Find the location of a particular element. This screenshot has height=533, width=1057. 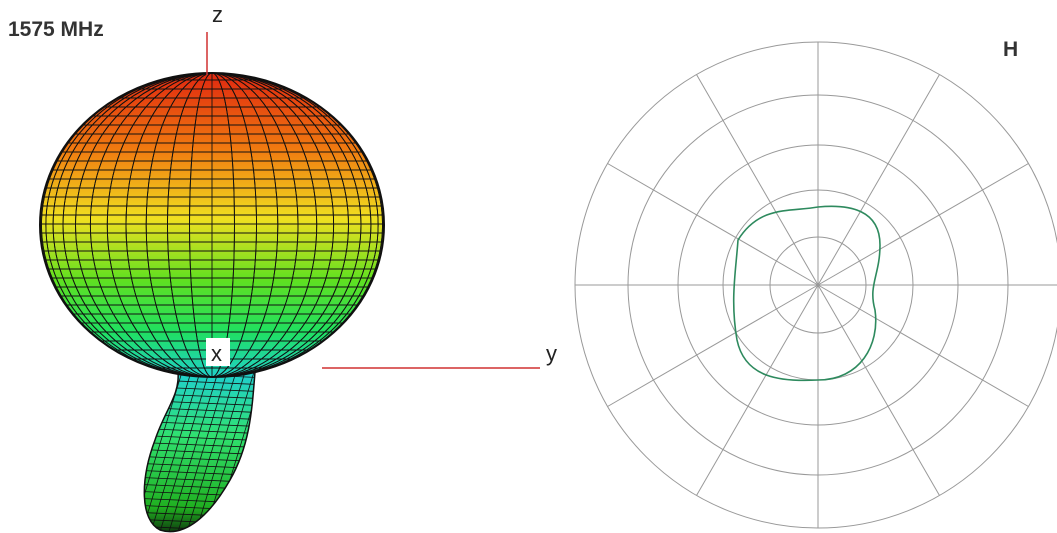

x-label-box is located at coordinates (218, 352).